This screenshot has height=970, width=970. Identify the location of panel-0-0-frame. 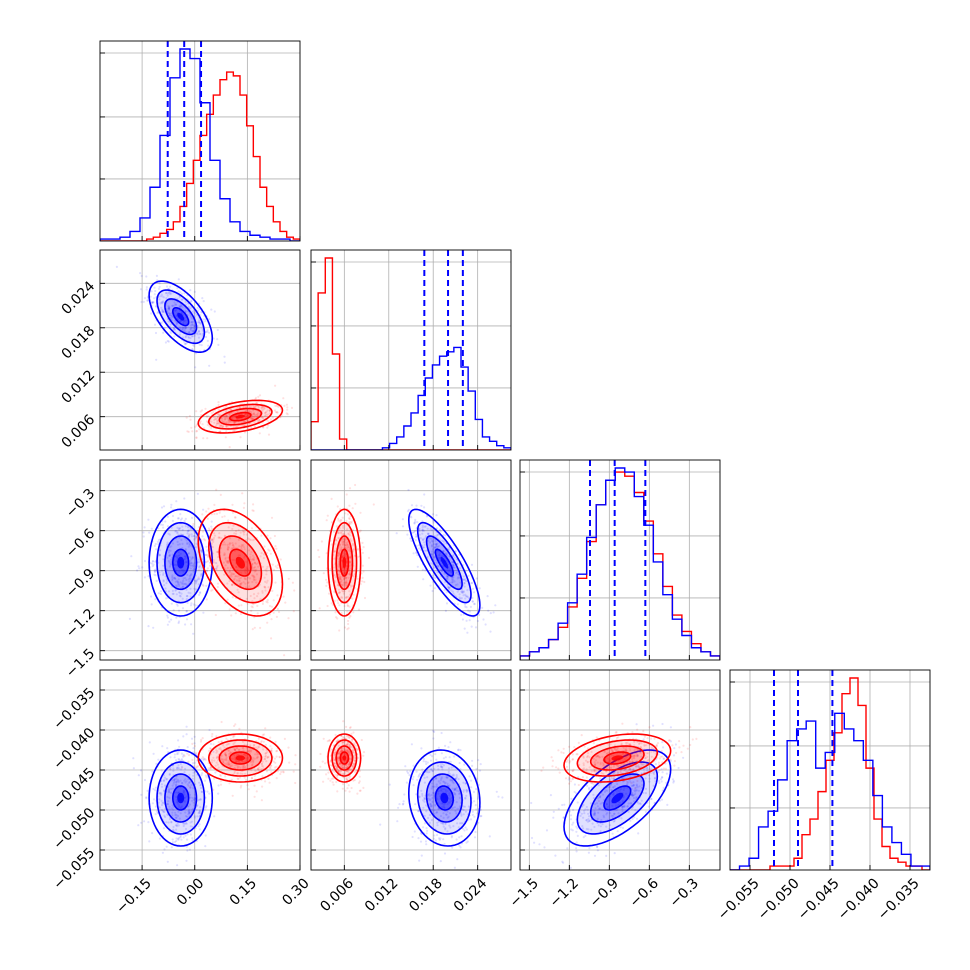
(200, 141).